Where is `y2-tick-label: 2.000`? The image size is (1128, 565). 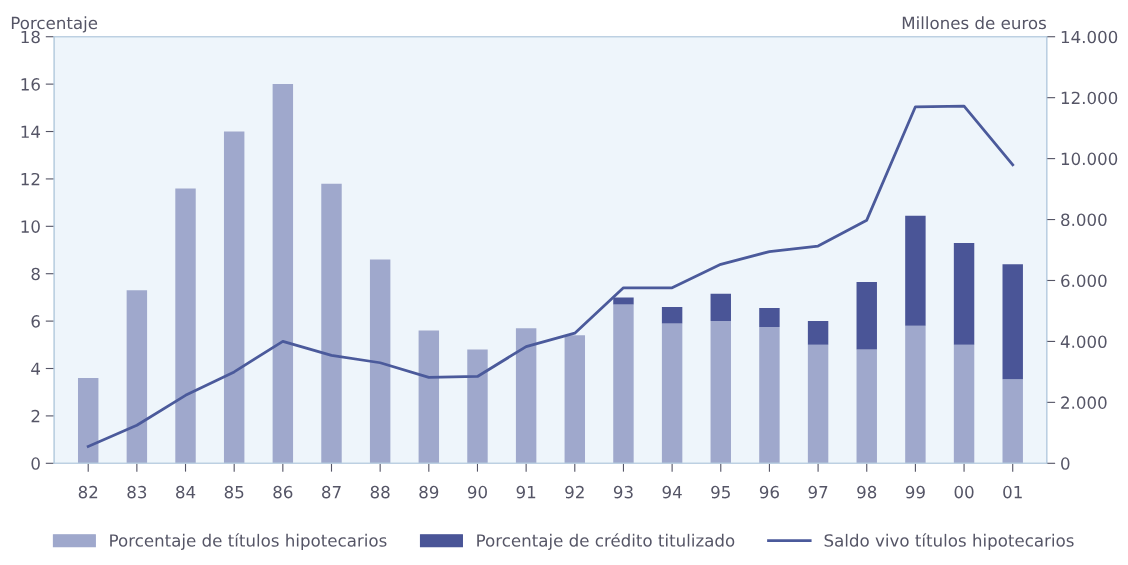 y2-tick-label: 2.000 is located at coordinates (1084, 402).